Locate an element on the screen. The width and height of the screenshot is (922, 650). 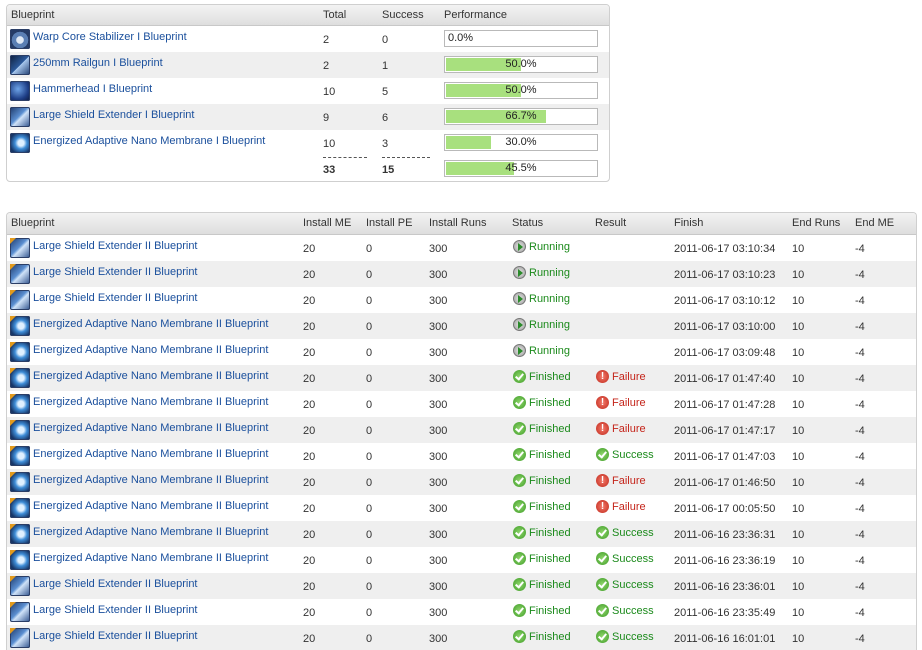
blueprint-link: Large Shield Extender I Blueprint is located at coordinates (114, 115).